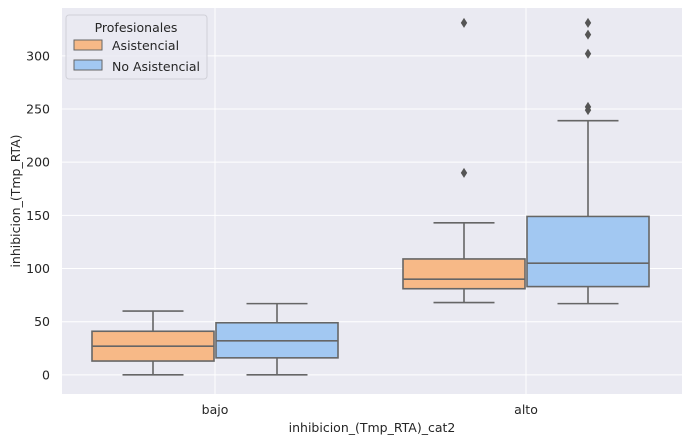 The image size is (690, 444). I want to click on legend-swatch-no-asistencial, so click(88, 65).